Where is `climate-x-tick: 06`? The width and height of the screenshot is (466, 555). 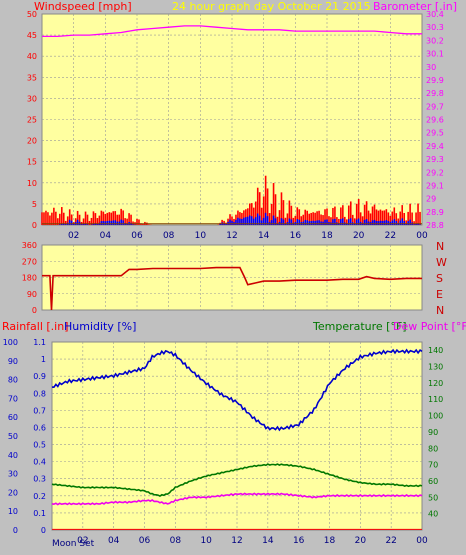
climate-x-tick: 06 is located at coordinates (145, 541).